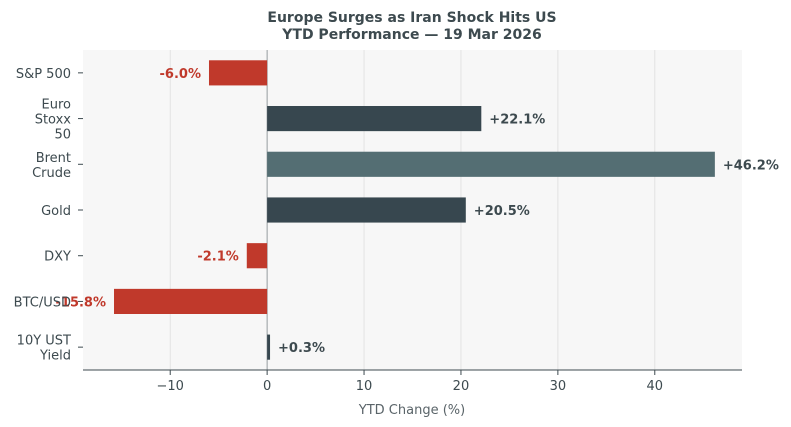 This screenshot has height=427, width=791. What do you see at coordinates (42, 302) in the screenshot?
I see `category-label: BTC/USD` at bounding box center [42, 302].